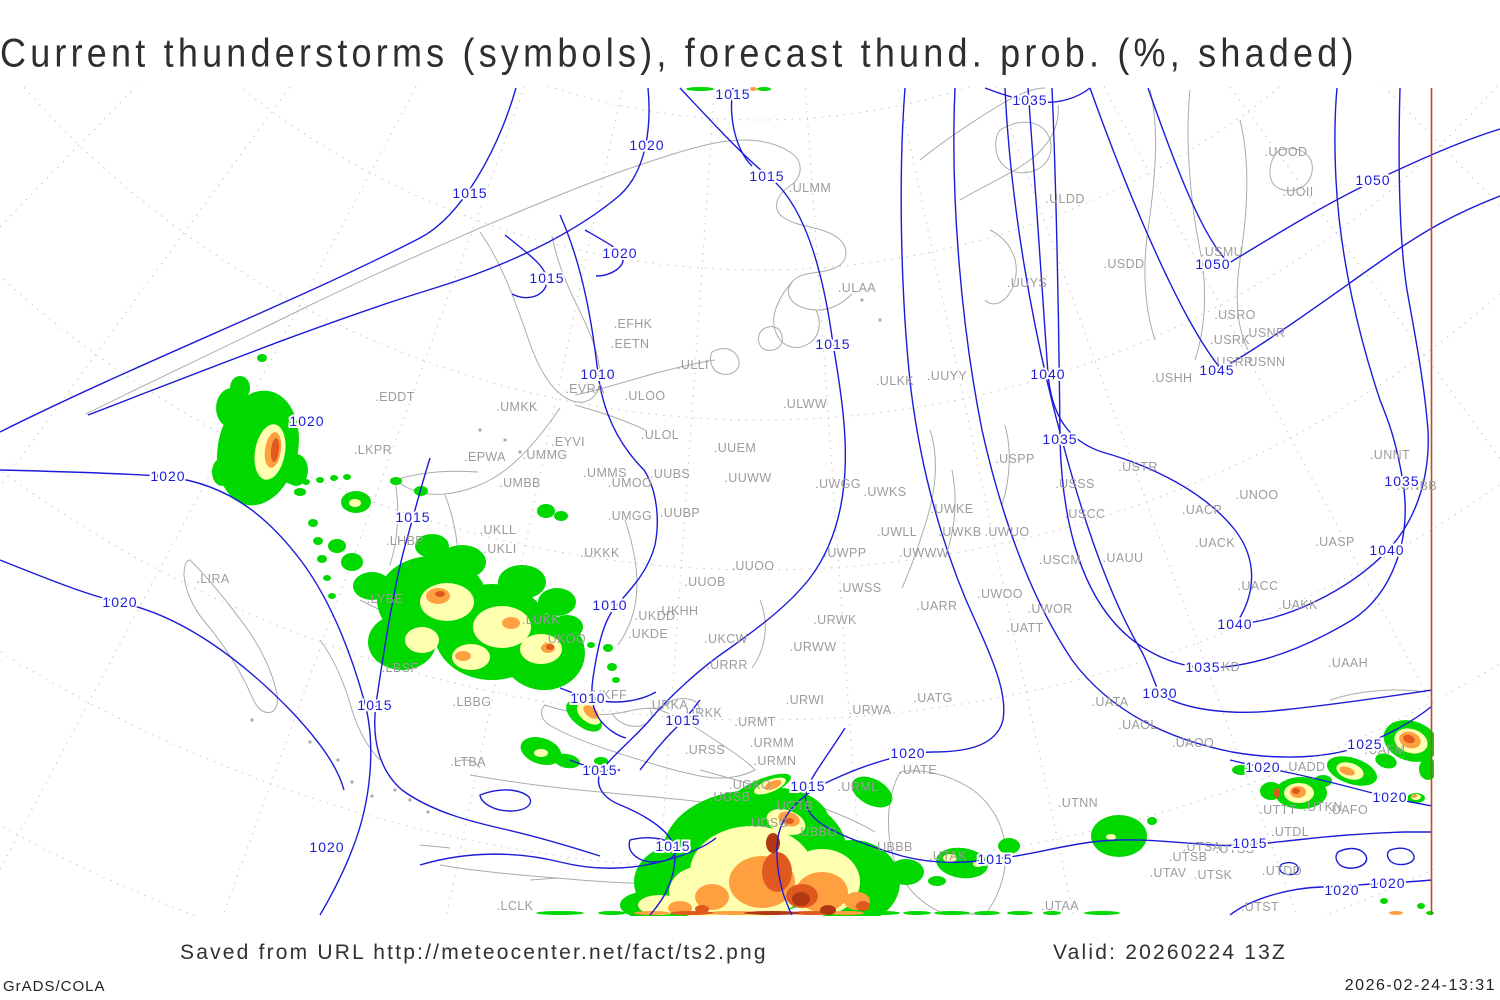 Image resolution: width=1500 pixels, height=1000 pixels. What do you see at coordinates (395, 397) in the screenshot?
I see `station-label: .EDDT` at bounding box center [395, 397].